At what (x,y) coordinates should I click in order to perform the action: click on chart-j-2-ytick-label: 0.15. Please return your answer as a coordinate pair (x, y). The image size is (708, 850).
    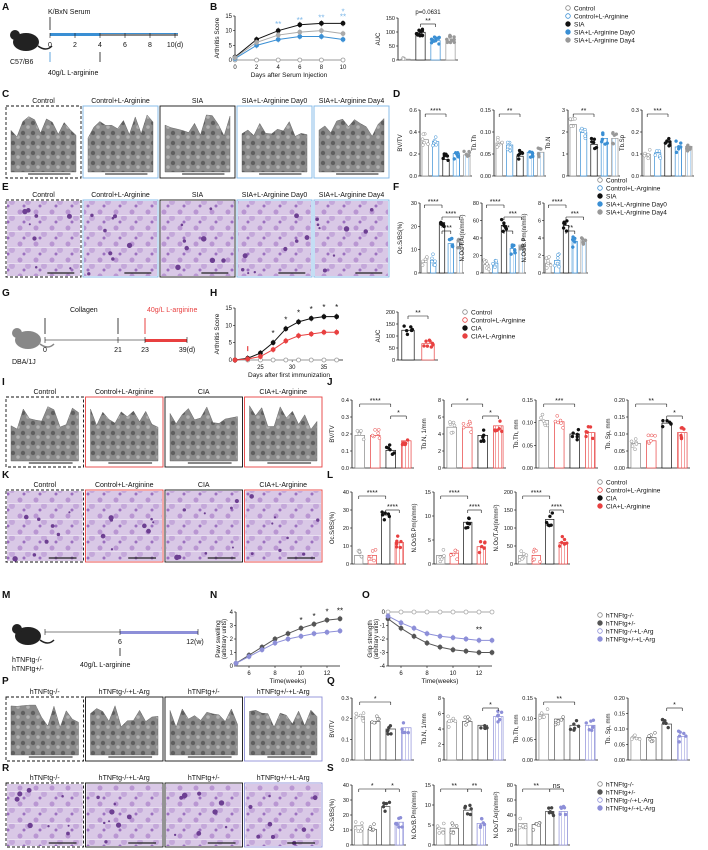
    Looking at the image, I should click on (527, 401).